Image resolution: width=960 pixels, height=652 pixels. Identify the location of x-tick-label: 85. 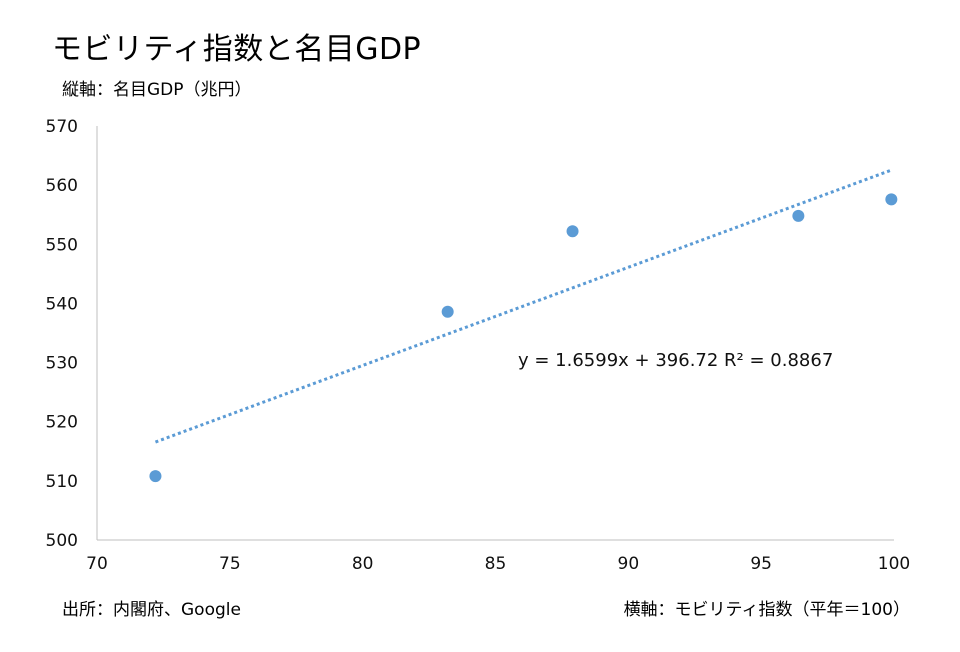
(496, 564).